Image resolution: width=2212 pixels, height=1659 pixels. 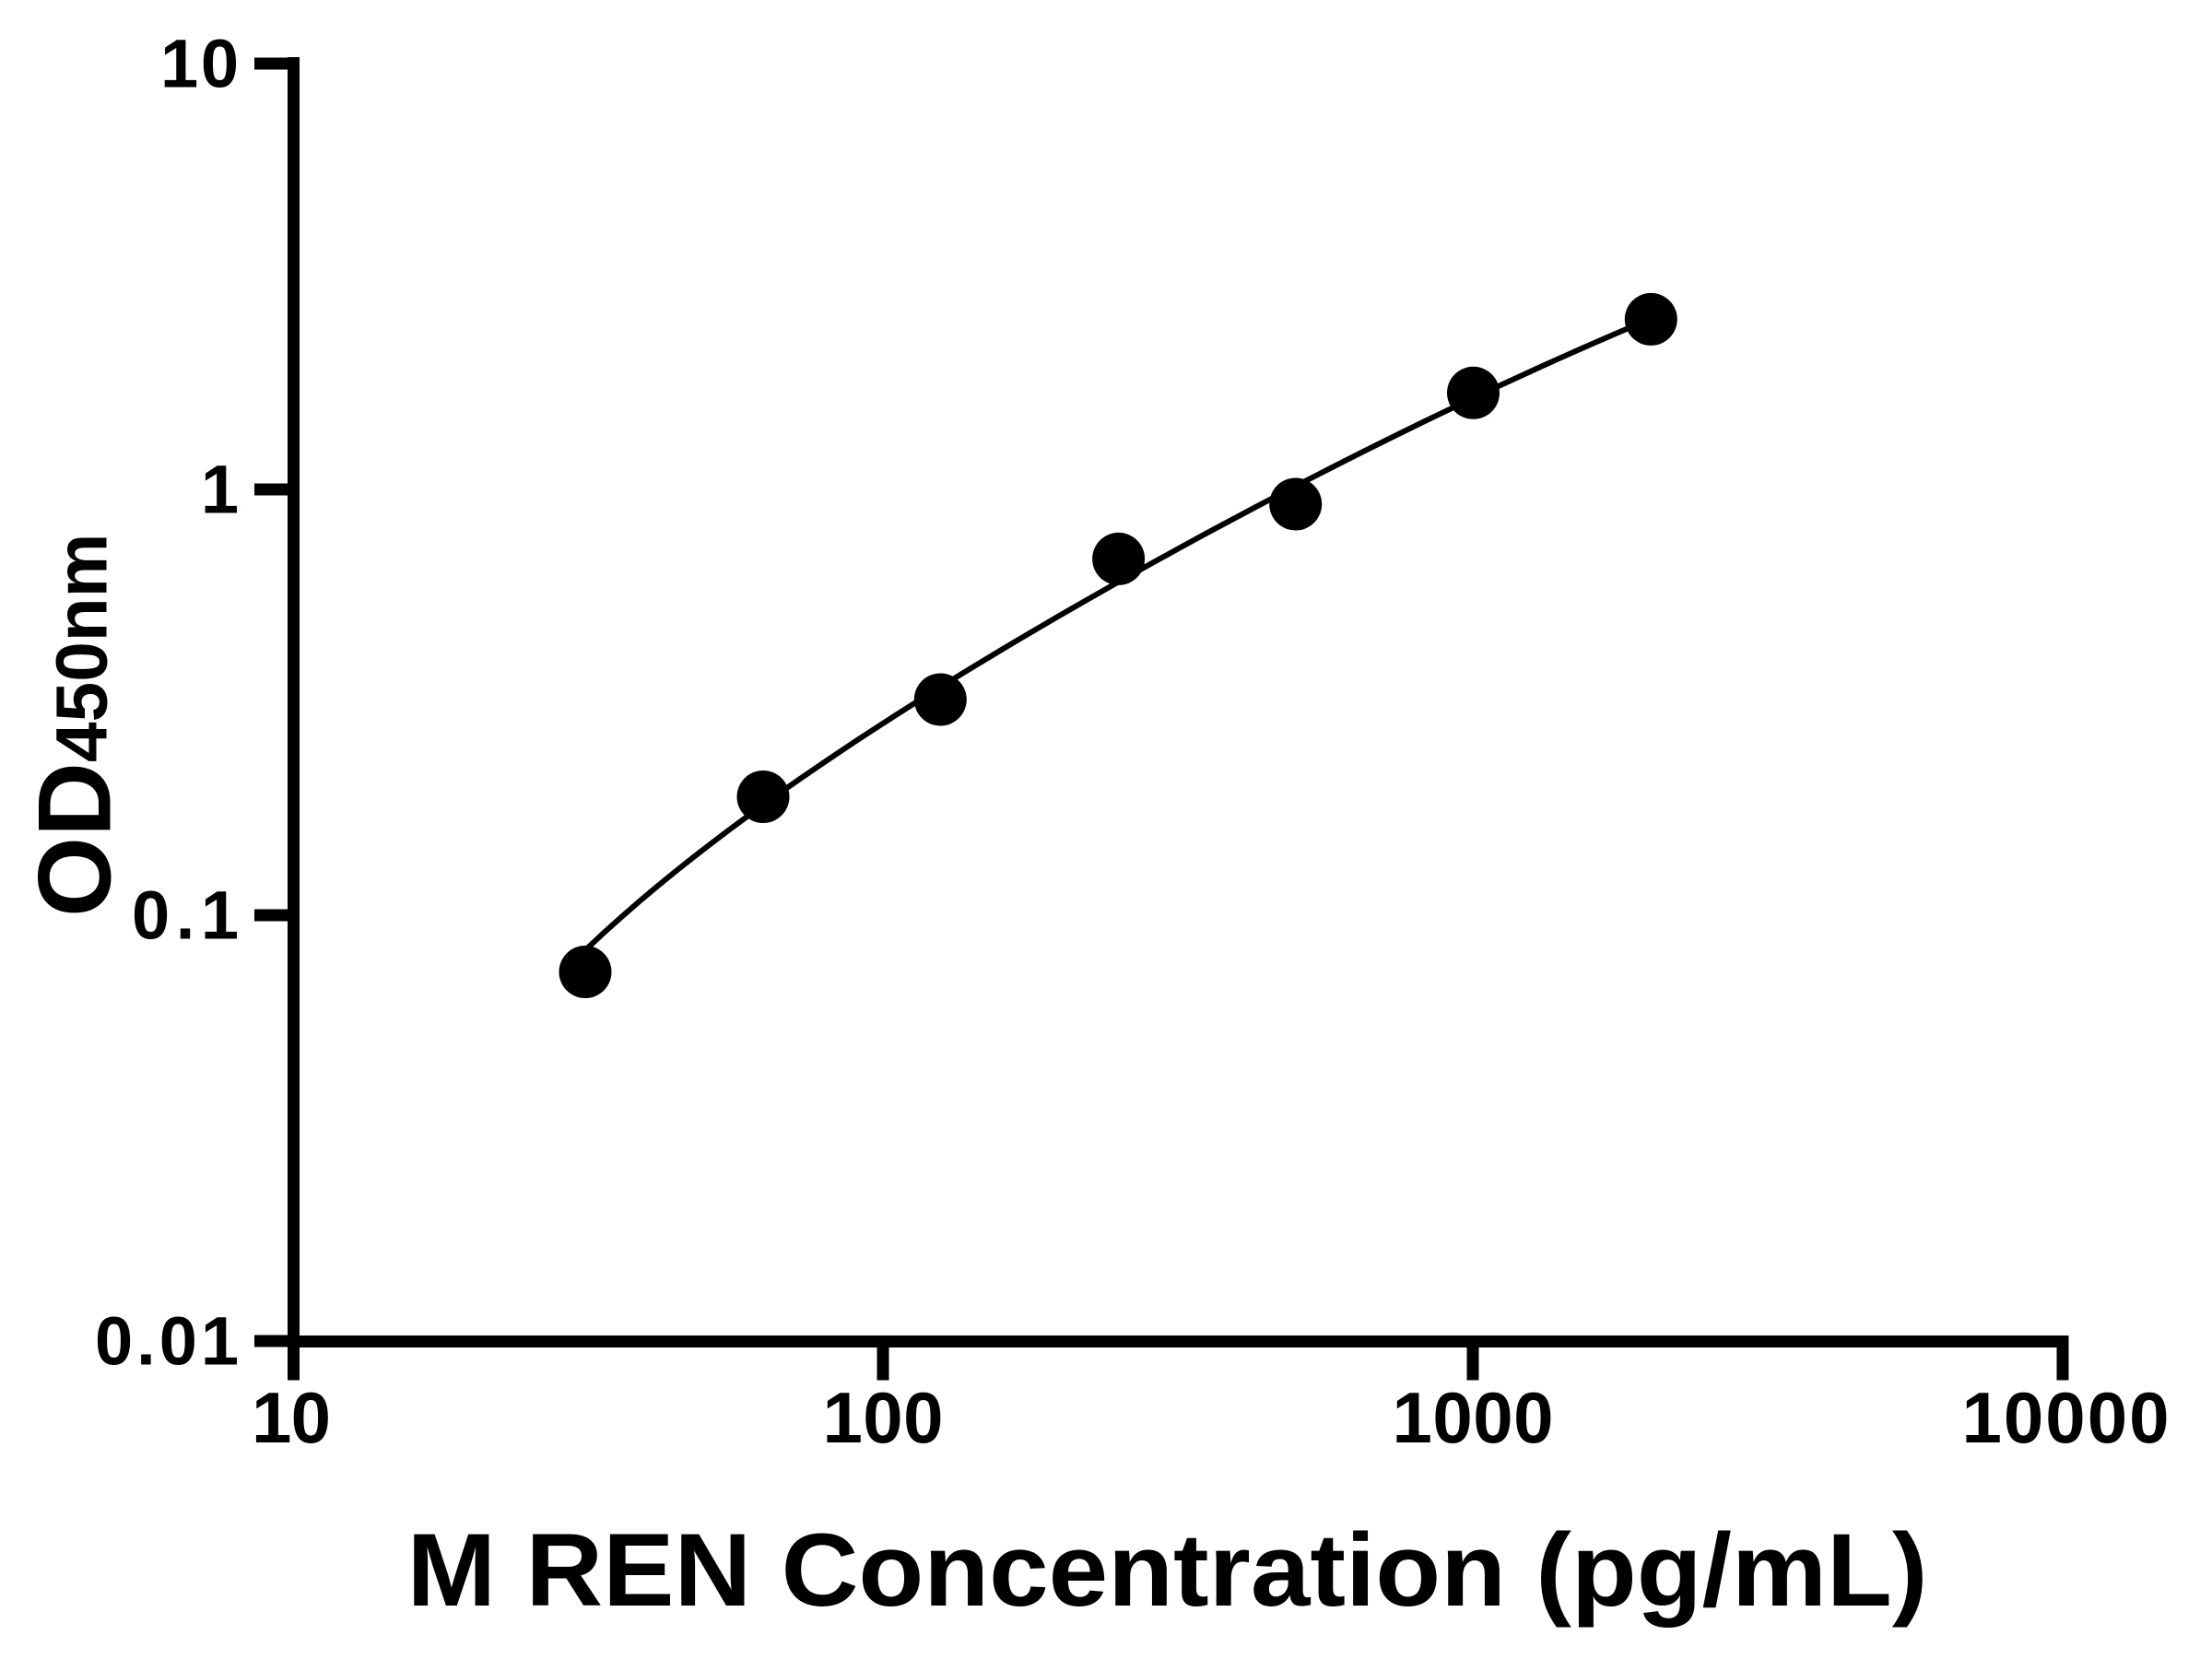 What do you see at coordinates (2066, 1417) in the screenshot?
I see `svg-text: 10000` at bounding box center [2066, 1417].